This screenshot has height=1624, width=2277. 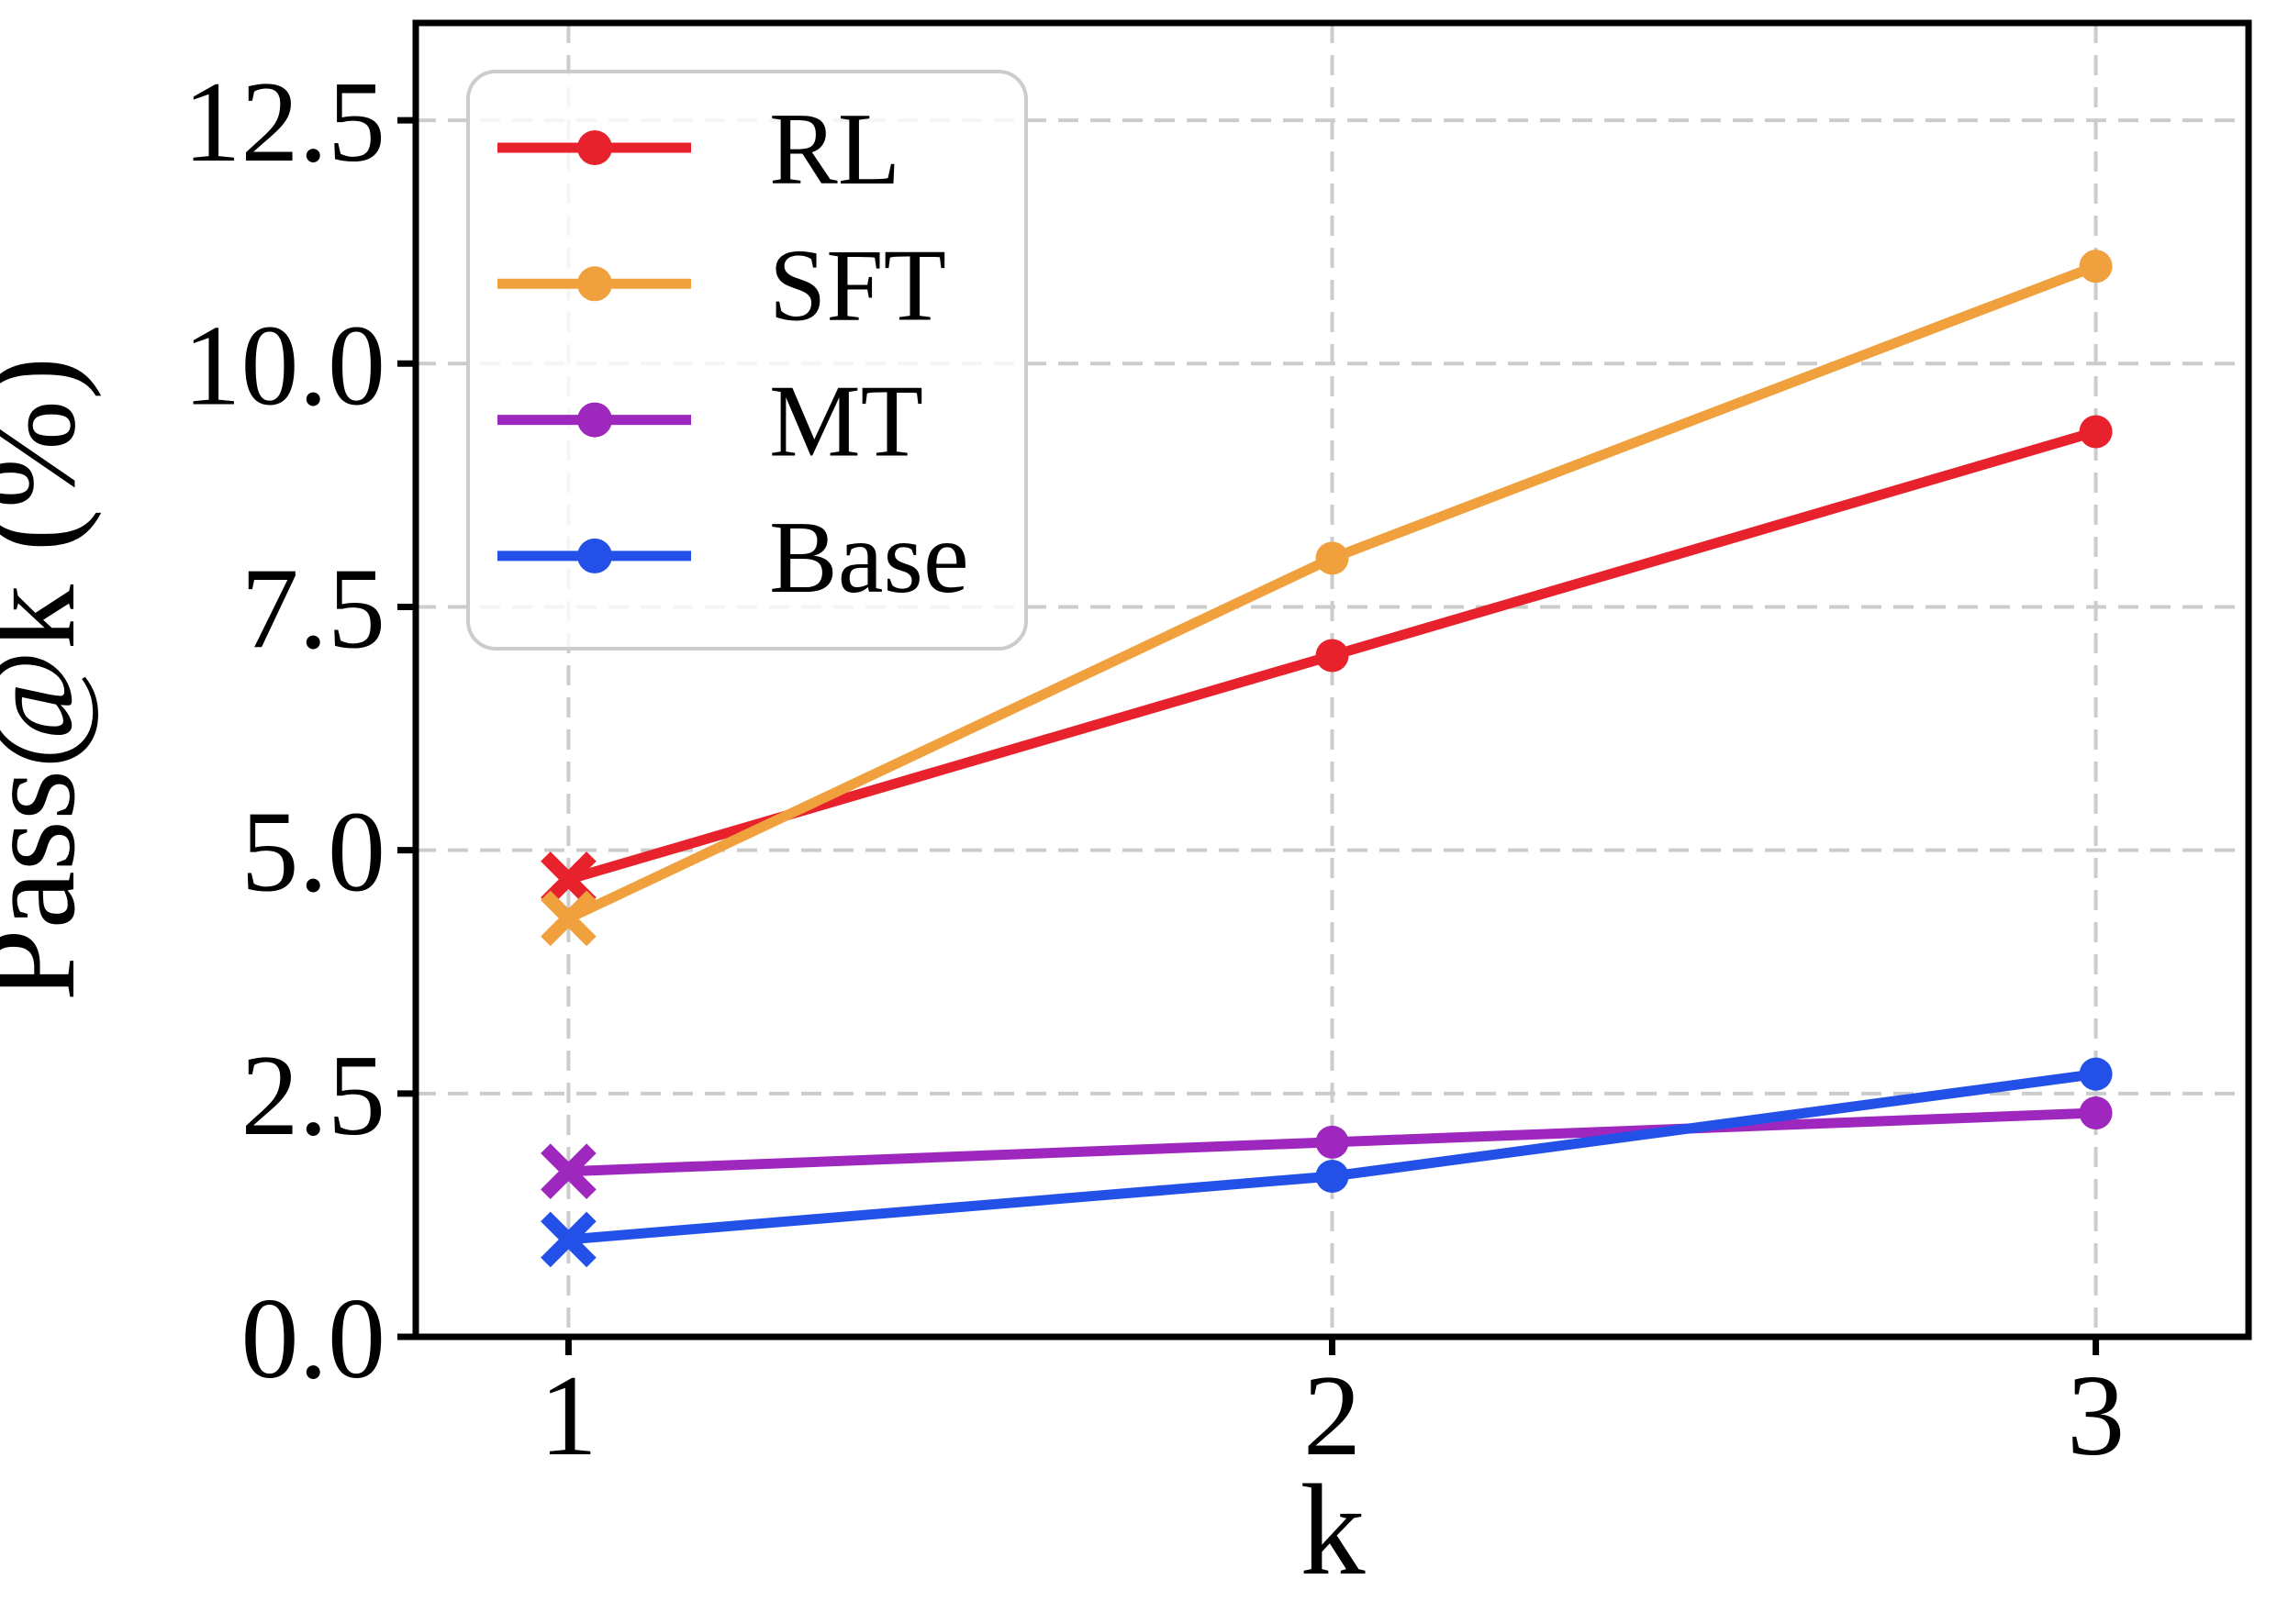 What do you see at coordinates (313, 1339) in the screenshot?
I see `y-tick-label: 0.0` at bounding box center [313, 1339].